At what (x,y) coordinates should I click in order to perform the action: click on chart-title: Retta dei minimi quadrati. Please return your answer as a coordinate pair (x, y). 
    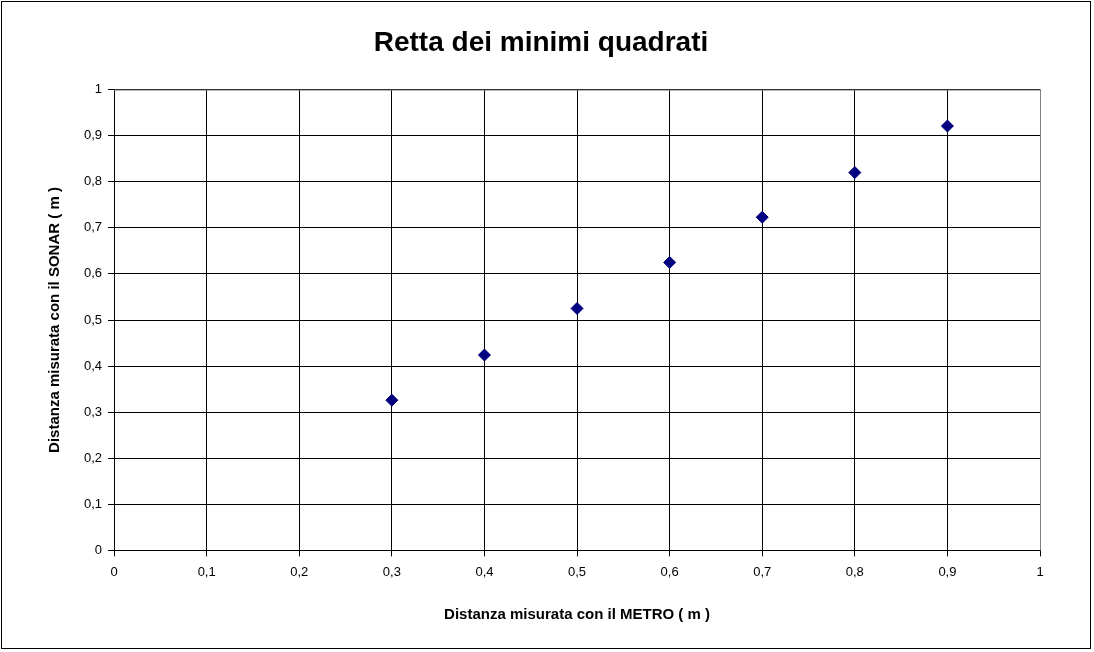
    Looking at the image, I should click on (541, 41).